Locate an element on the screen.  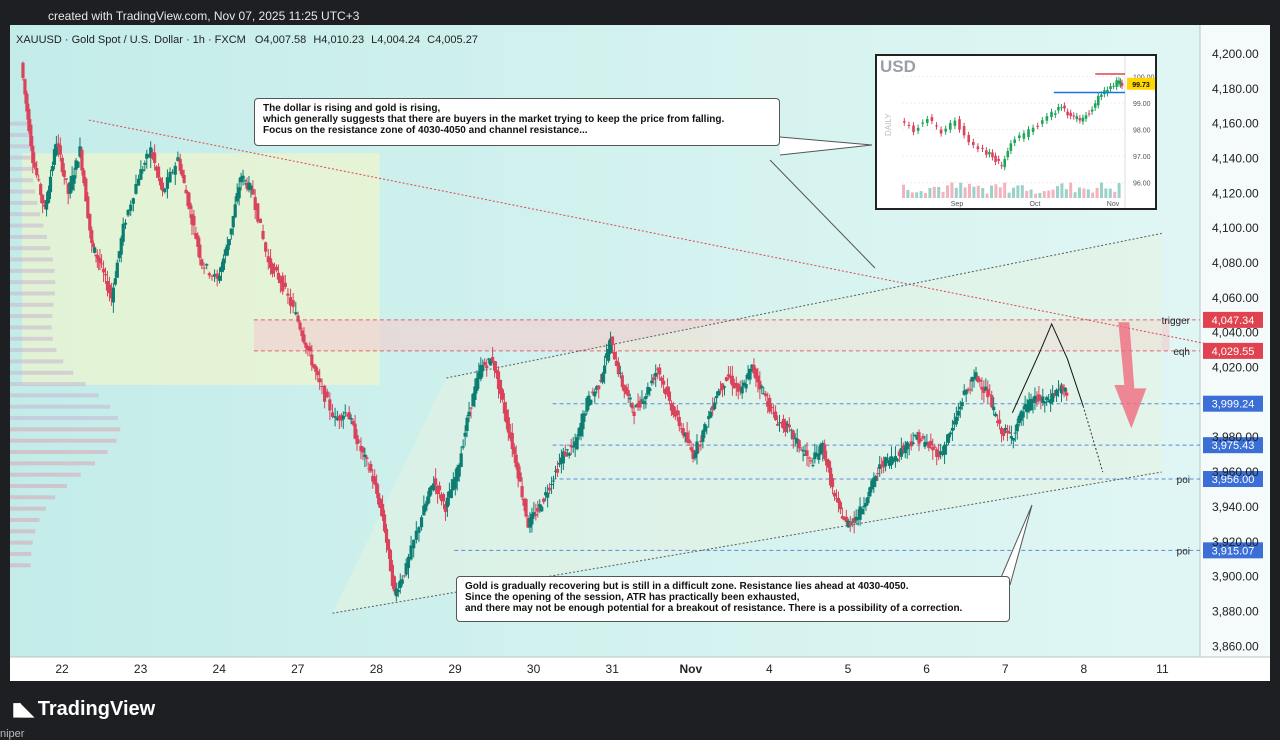
level-label: poi is located at coordinates (1183, 480).